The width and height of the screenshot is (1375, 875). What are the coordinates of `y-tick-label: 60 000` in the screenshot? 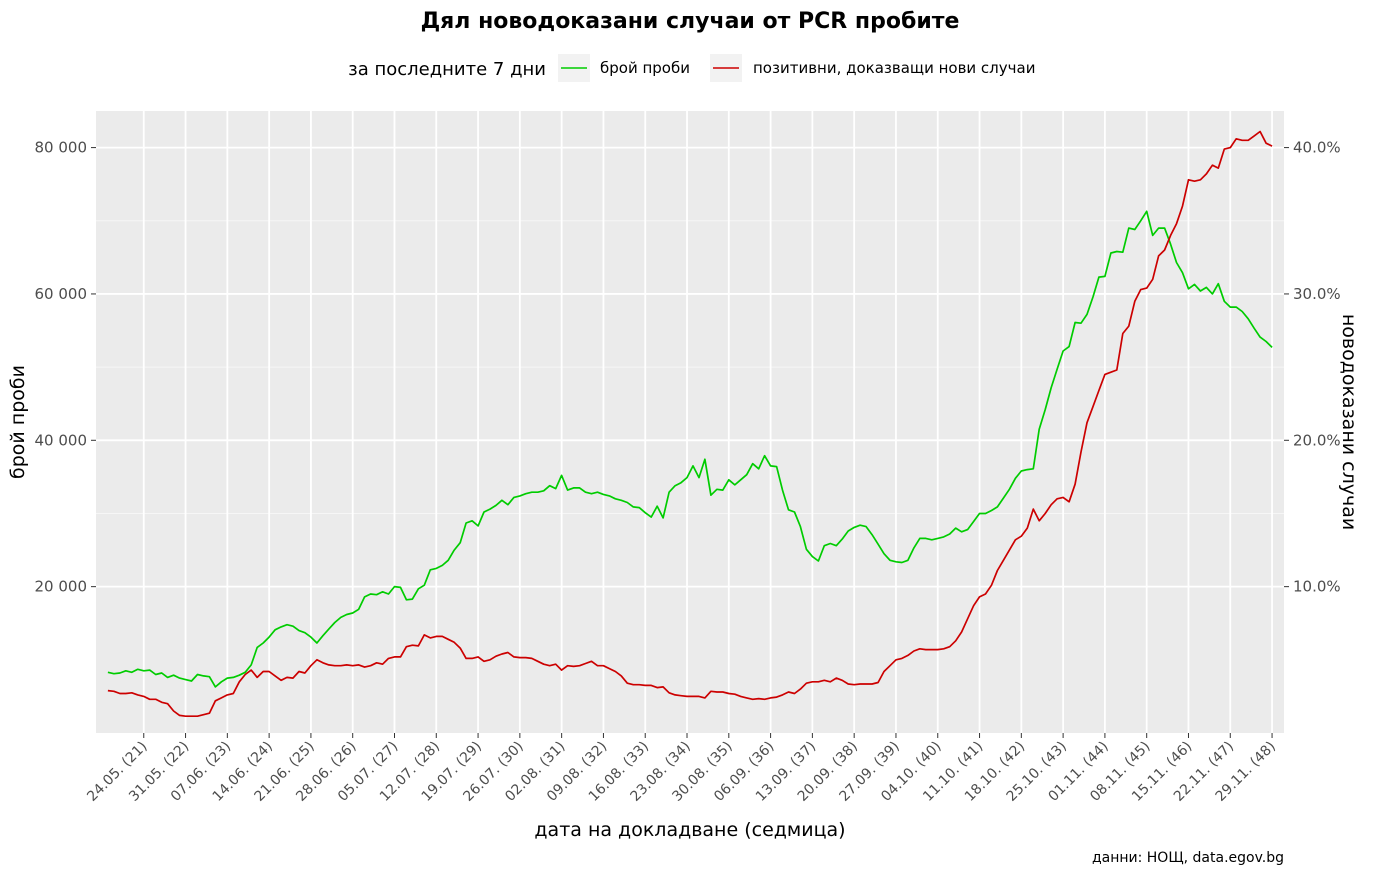 It's located at (61, 294).